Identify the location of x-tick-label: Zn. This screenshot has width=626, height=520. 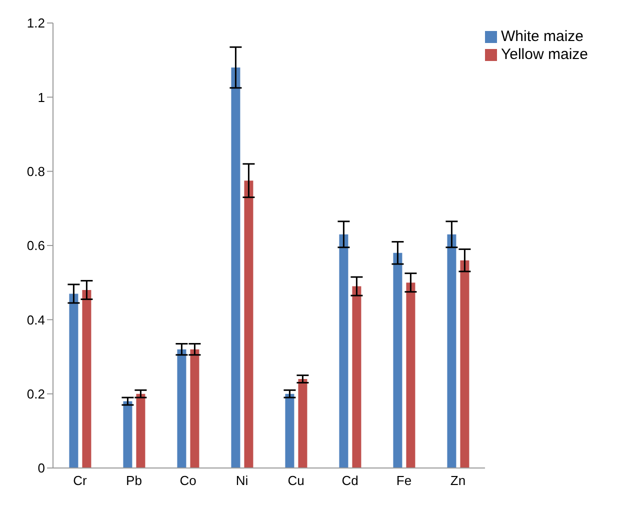
(458, 480).